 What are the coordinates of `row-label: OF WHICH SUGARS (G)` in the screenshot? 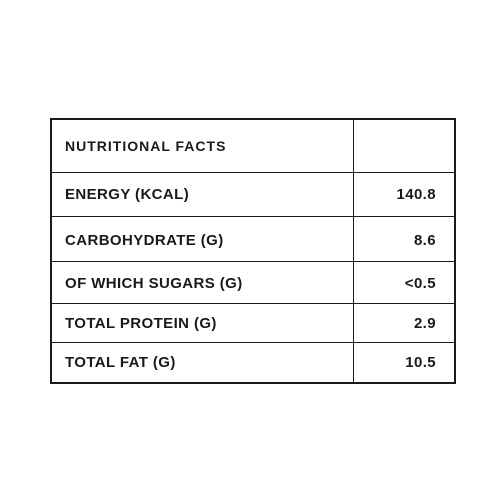 It's located at (154, 283).